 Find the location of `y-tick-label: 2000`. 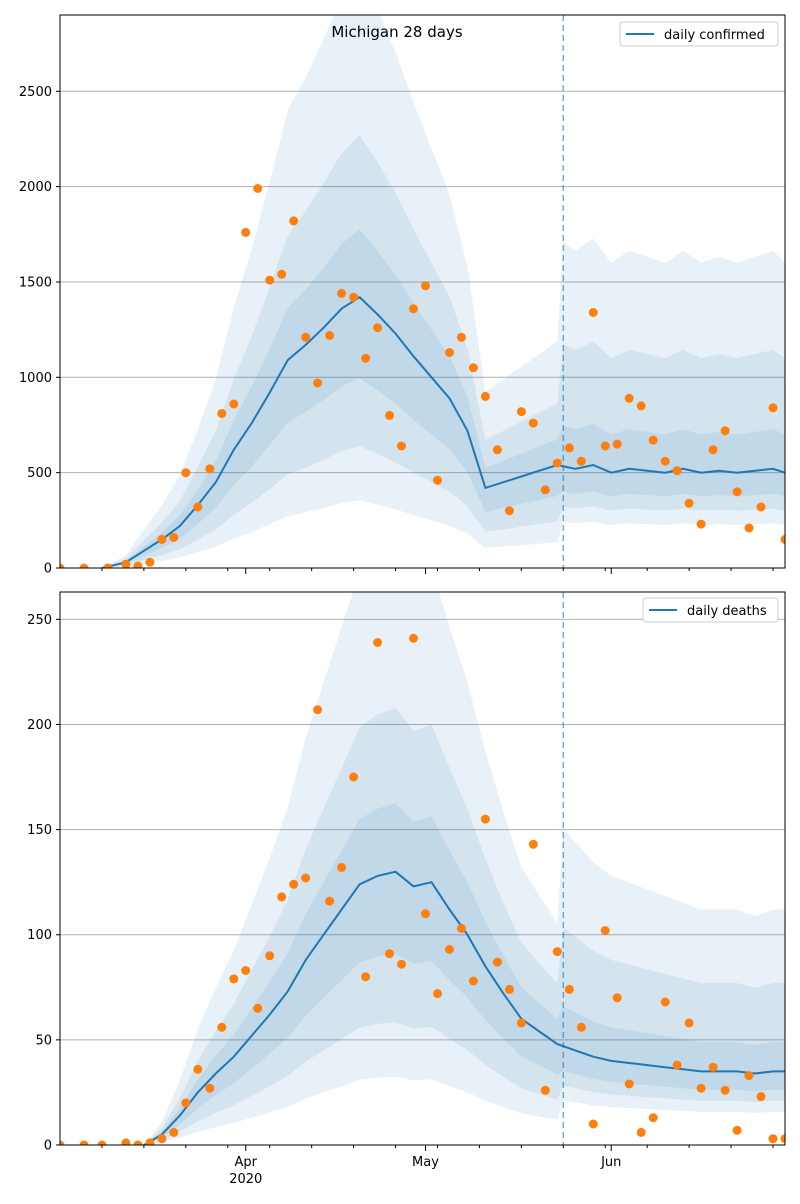

y-tick-label: 2000 is located at coordinates (35, 187).